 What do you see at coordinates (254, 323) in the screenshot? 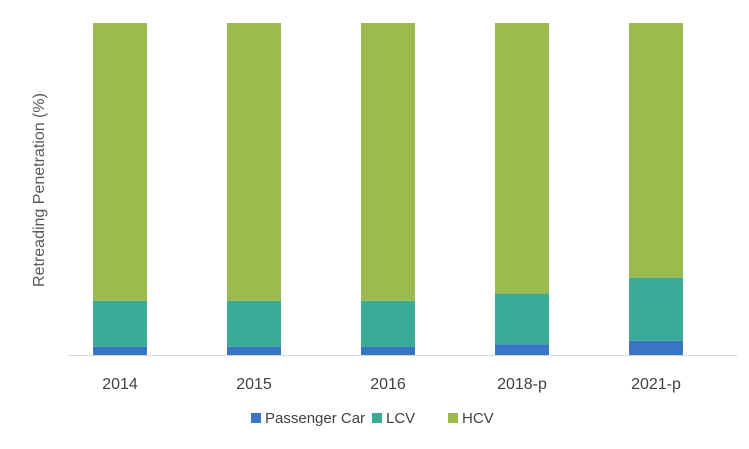
I see `bar-lcv-2015` at bounding box center [254, 323].